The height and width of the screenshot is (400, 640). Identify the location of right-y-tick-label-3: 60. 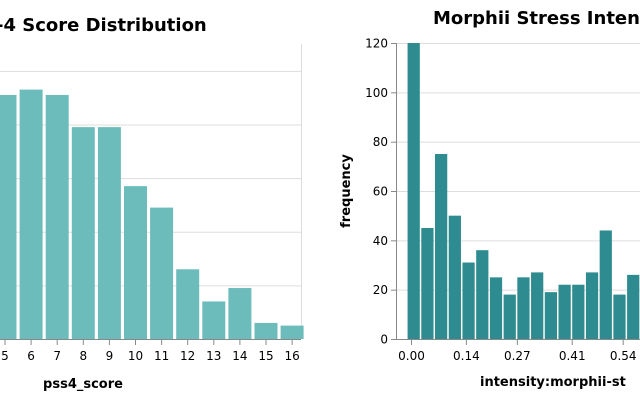
(380, 192).